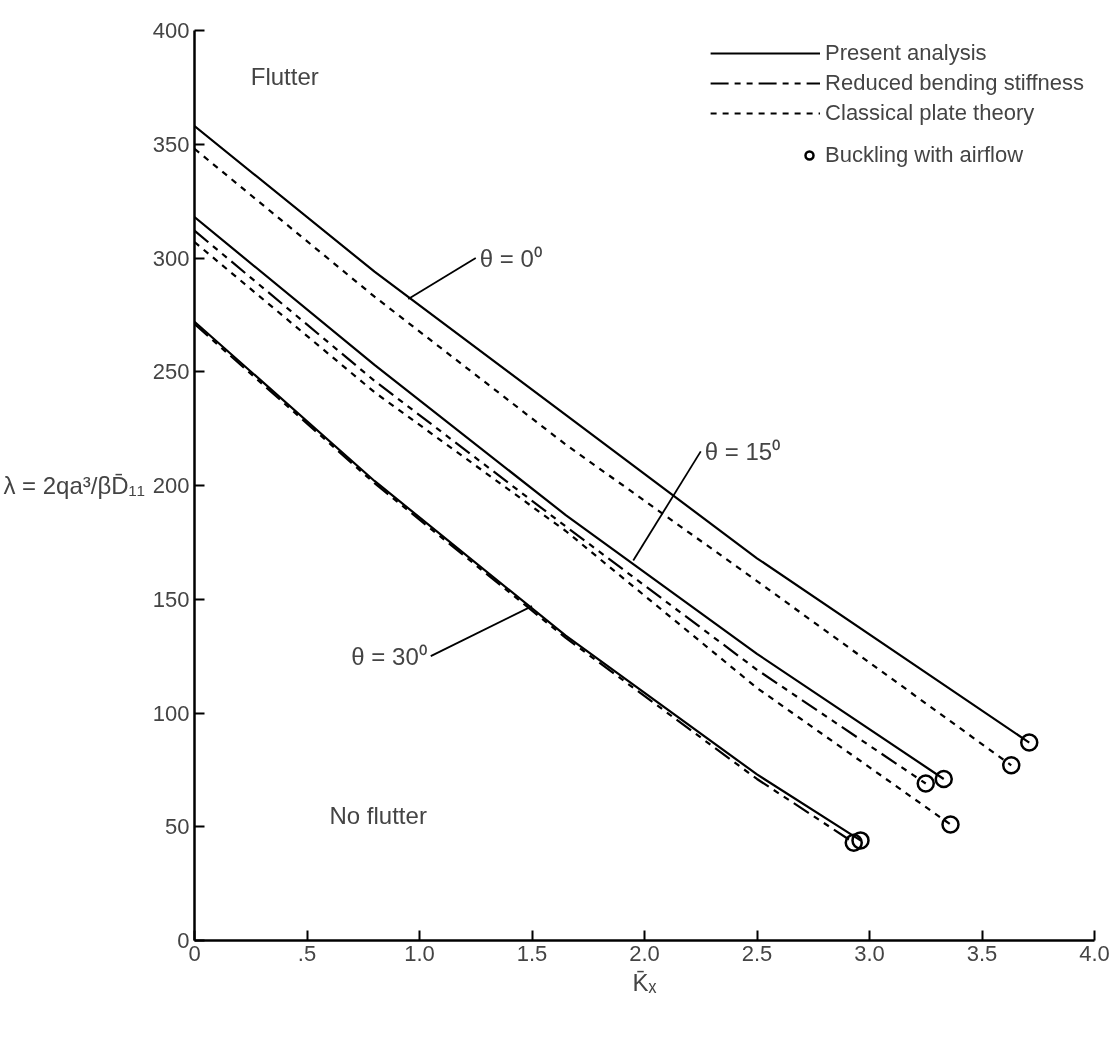 The width and height of the screenshot is (1116, 1057). Describe the element at coordinates (378, 815) in the screenshot. I see `annotation: No flutter` at that location.